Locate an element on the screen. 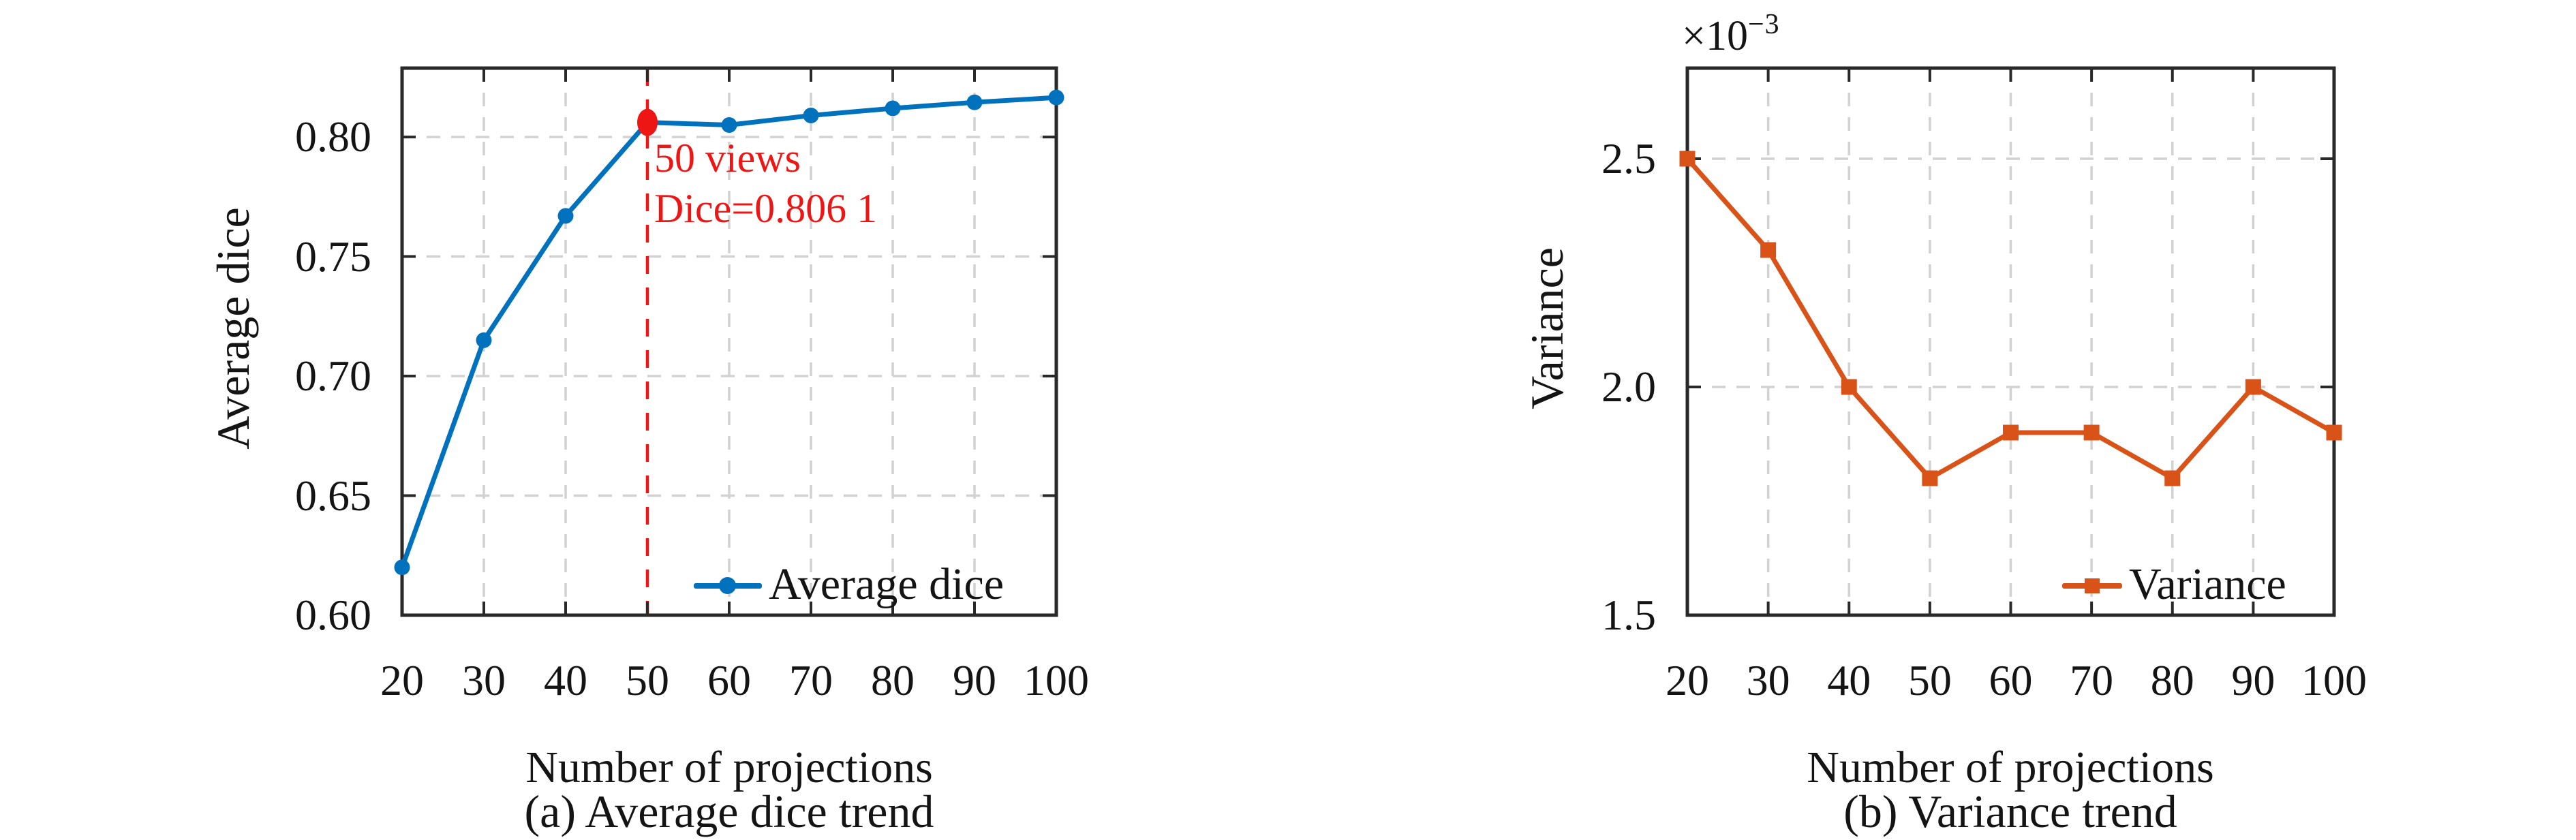 The height and width of the screenshot is (840, 2576). x-tick-label-a: 40 is located at coordinates (565, 680).